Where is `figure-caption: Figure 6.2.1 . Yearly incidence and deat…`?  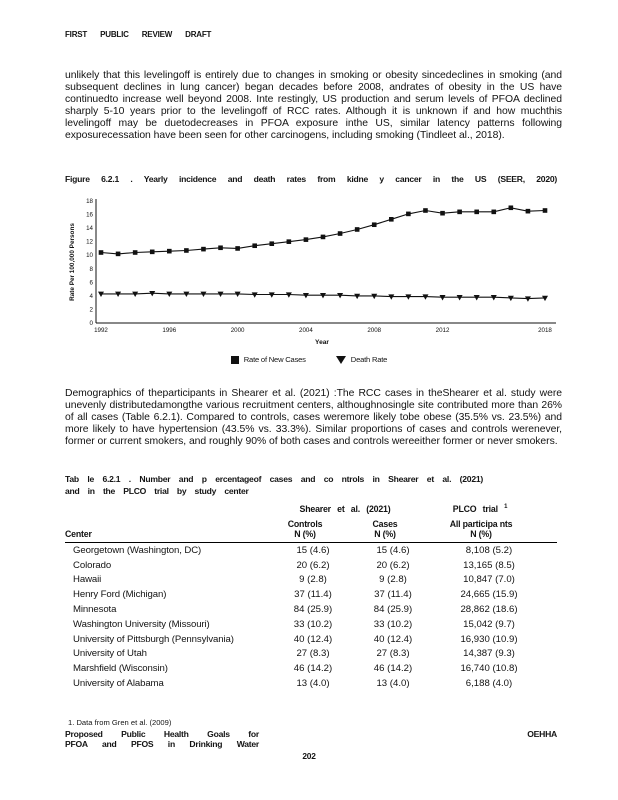
figure-caption: Figure 6.2.1 . Yearly incidence and deat… is located at coordinates (311, 179).